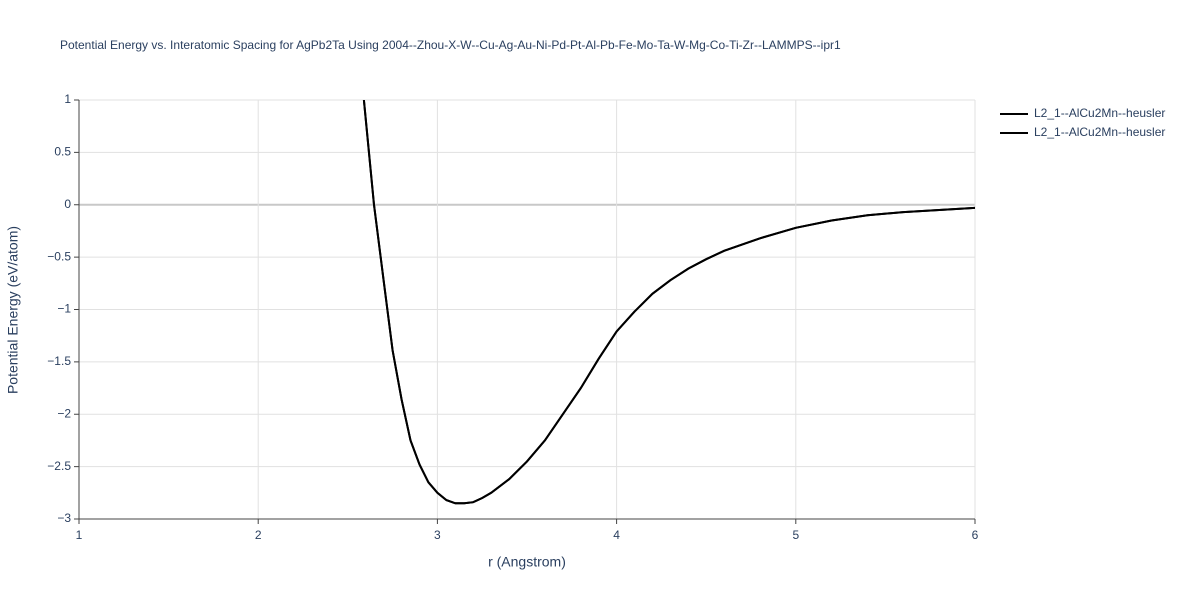  Describe the element at coordinates (616, 535) in the screenshot. I see `x-tick-label: 4` at that location.